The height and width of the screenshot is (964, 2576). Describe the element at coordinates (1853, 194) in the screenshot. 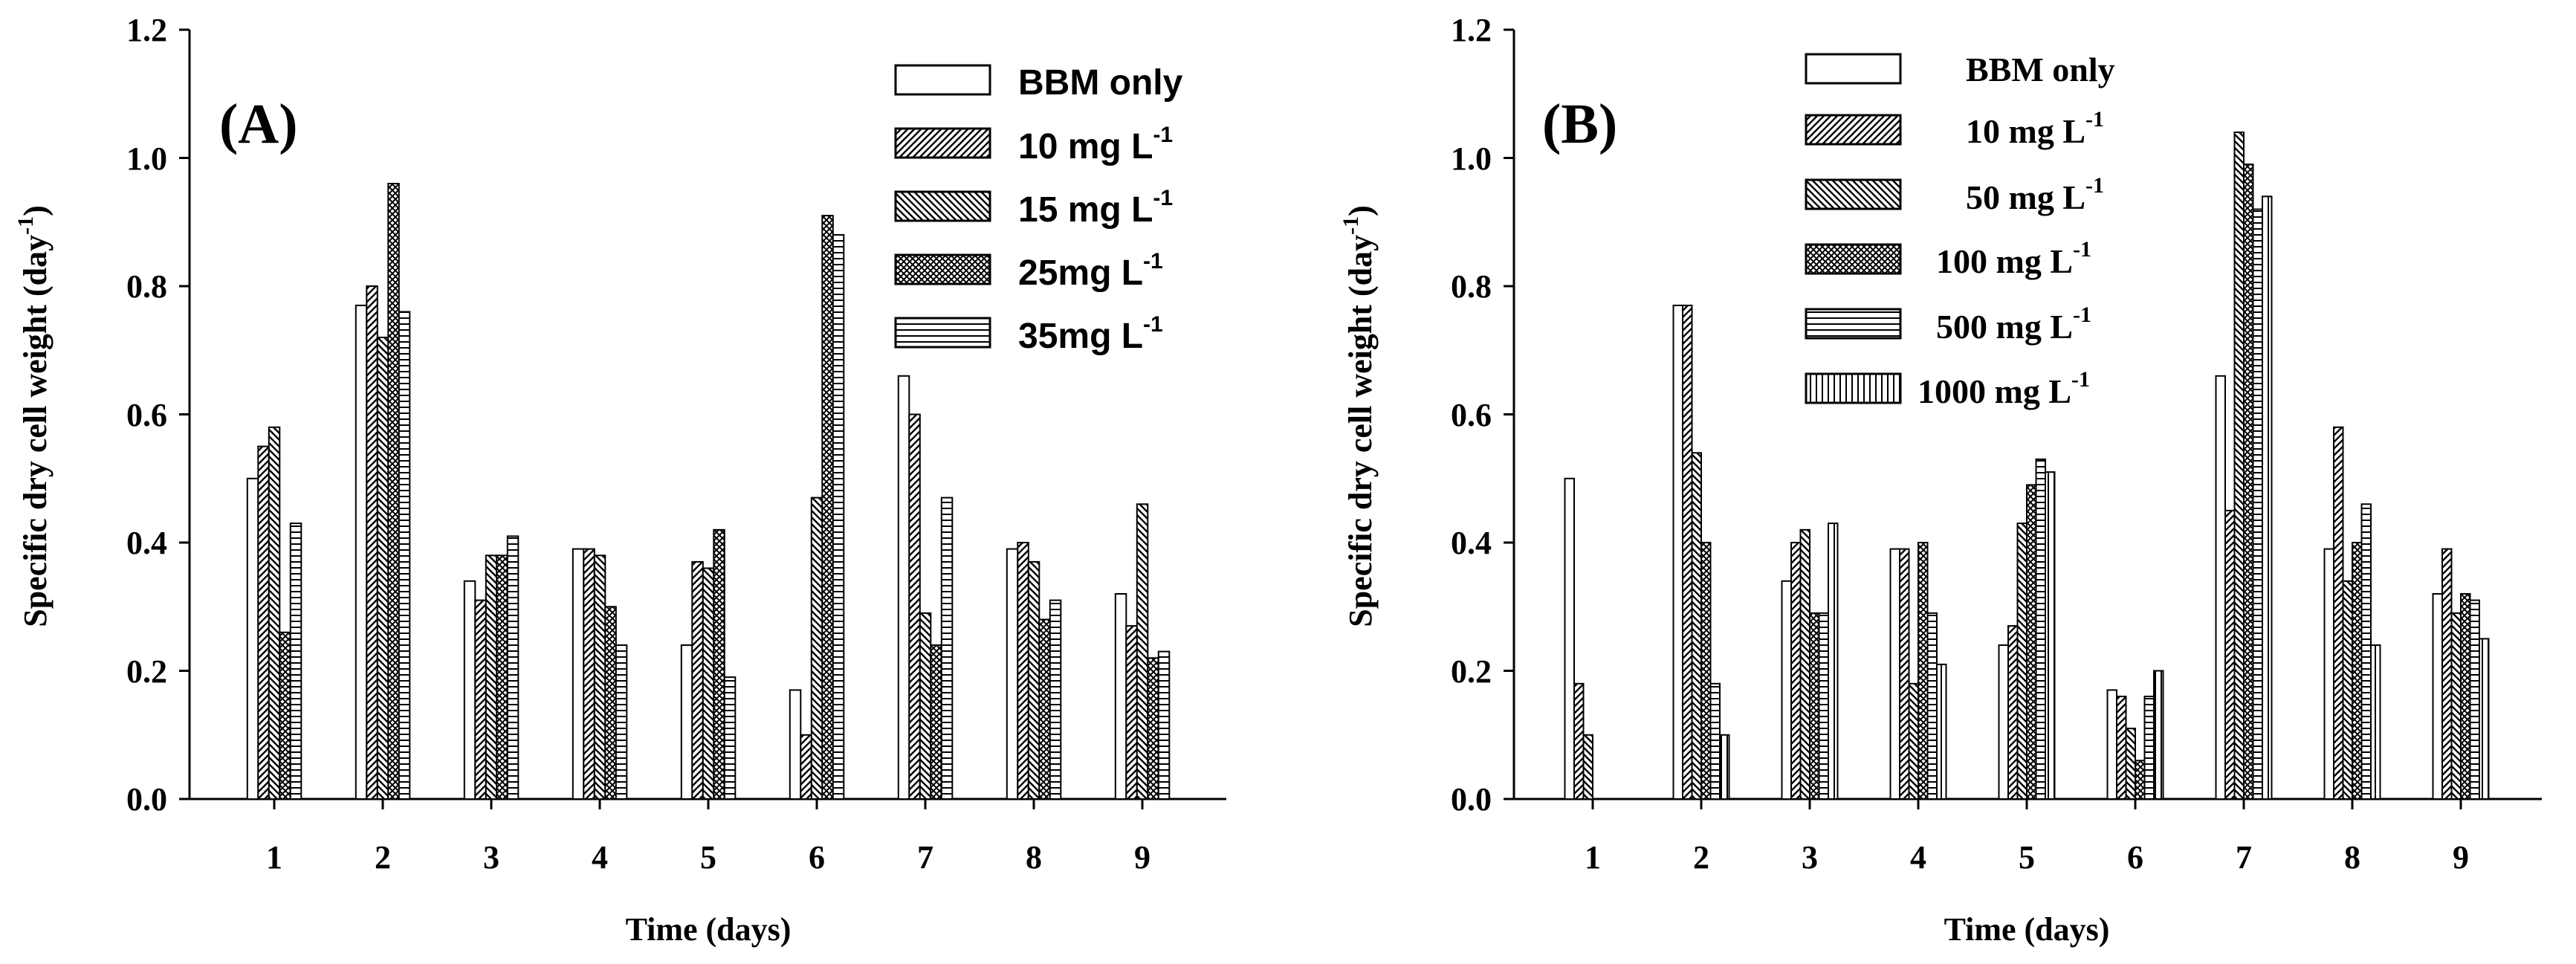

I see `legend-swatch-50-mg` at that location.